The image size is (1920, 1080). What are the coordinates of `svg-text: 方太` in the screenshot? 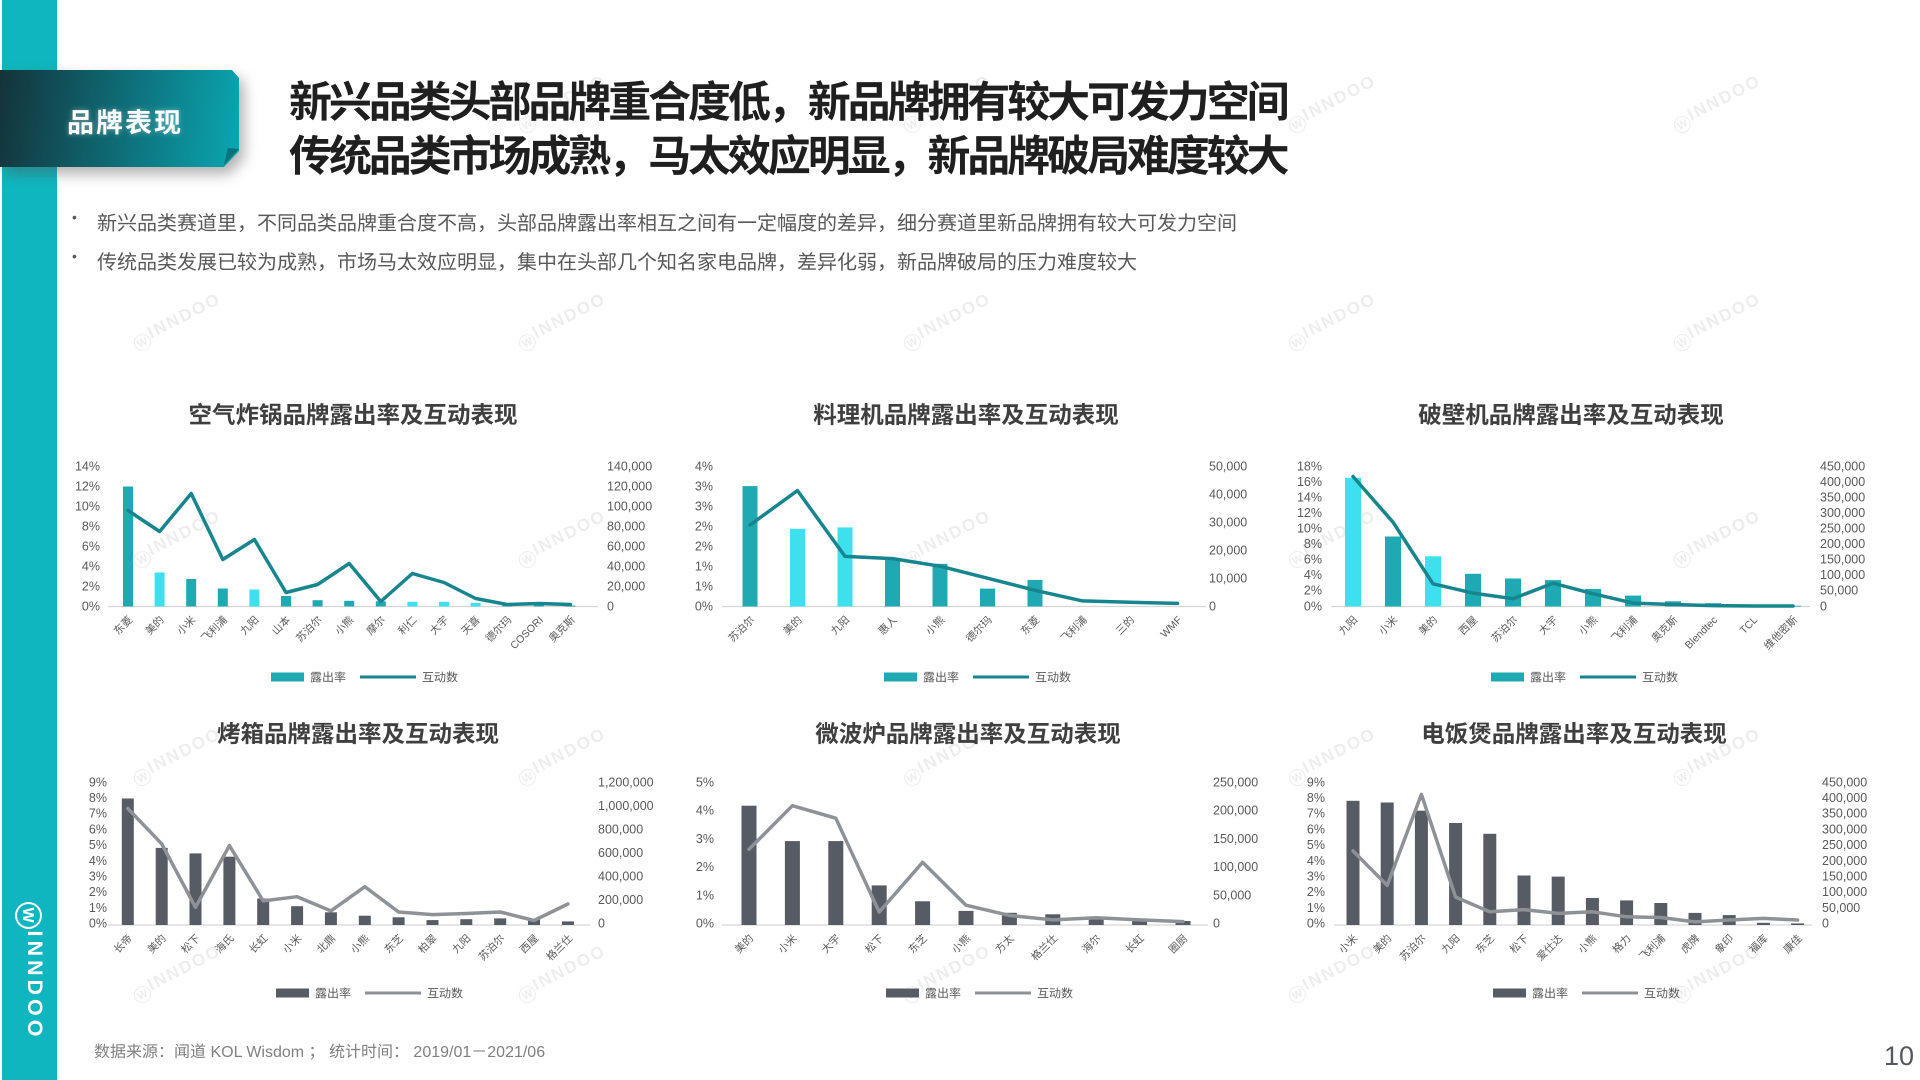 It's located at (1005, 944).